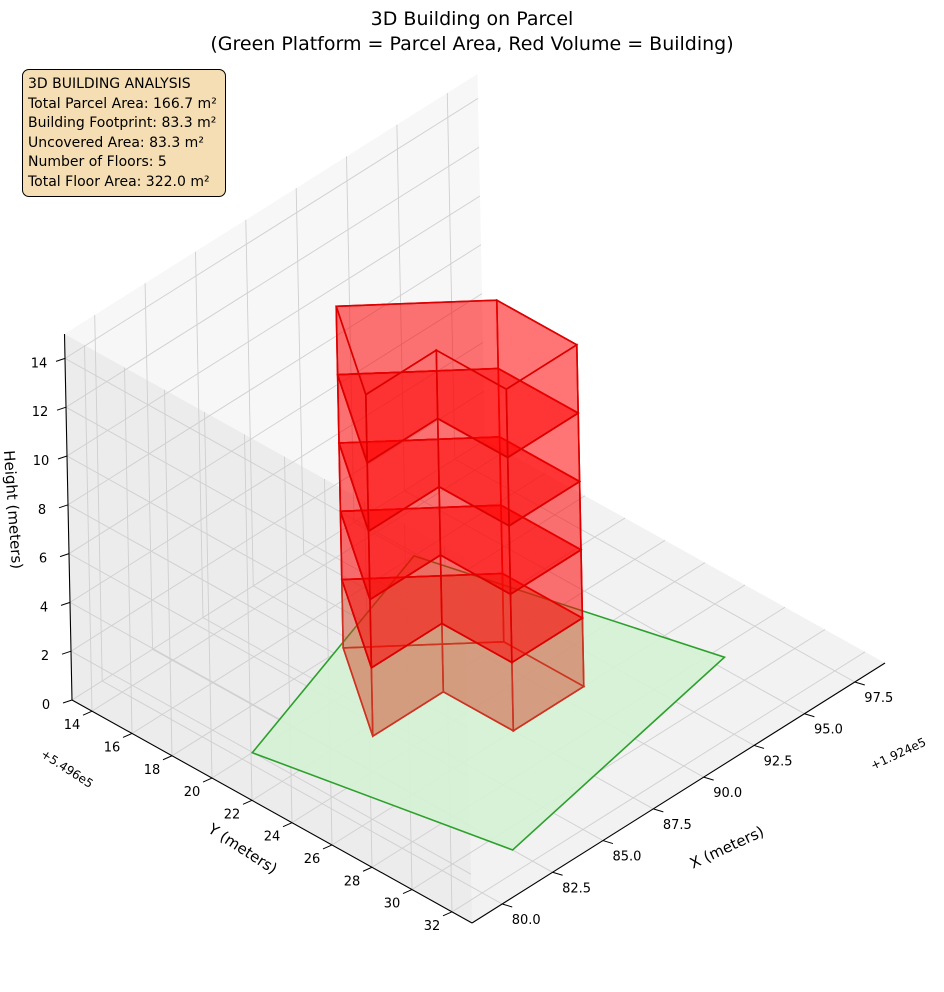  Describe the element at coordinates (272, 837) in the screenshot. I see `y-tick-label: 24` at that location.